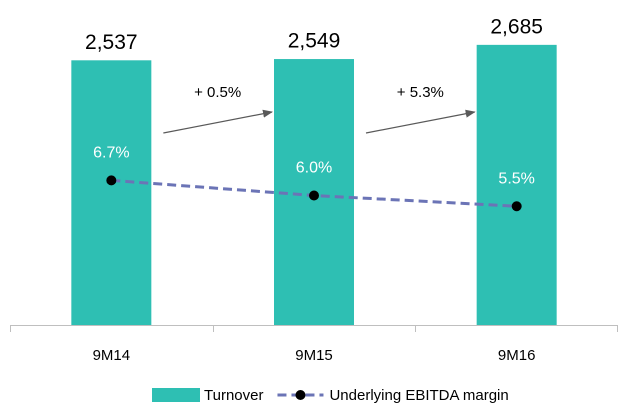  Describe the element at coordinates (111, 153) in the screenshot. I see `margin-value-label: 6.7%` at that location.